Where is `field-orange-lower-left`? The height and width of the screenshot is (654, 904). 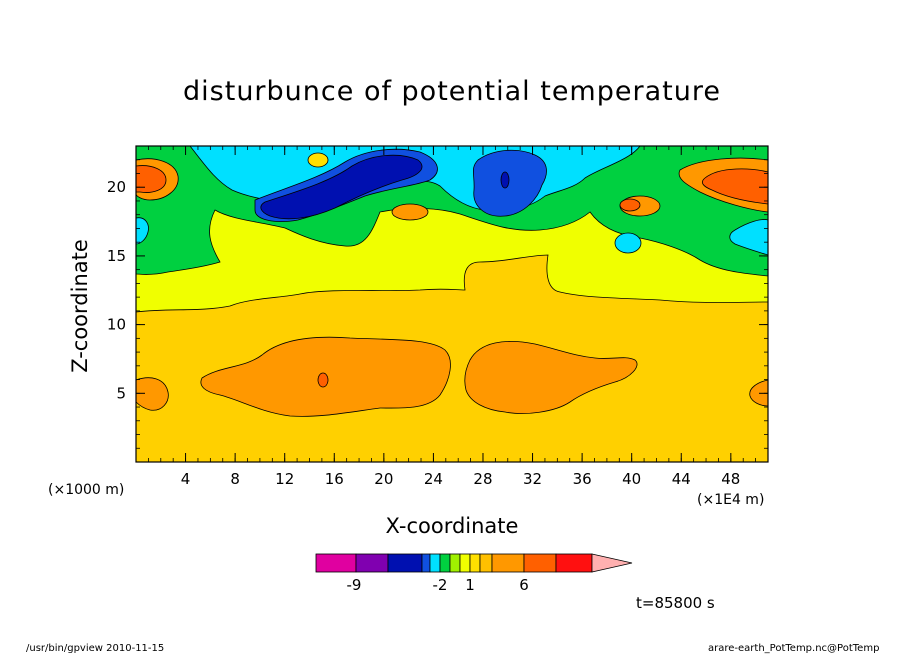 field-orange-lower-left is located at coordinates (152, 394).